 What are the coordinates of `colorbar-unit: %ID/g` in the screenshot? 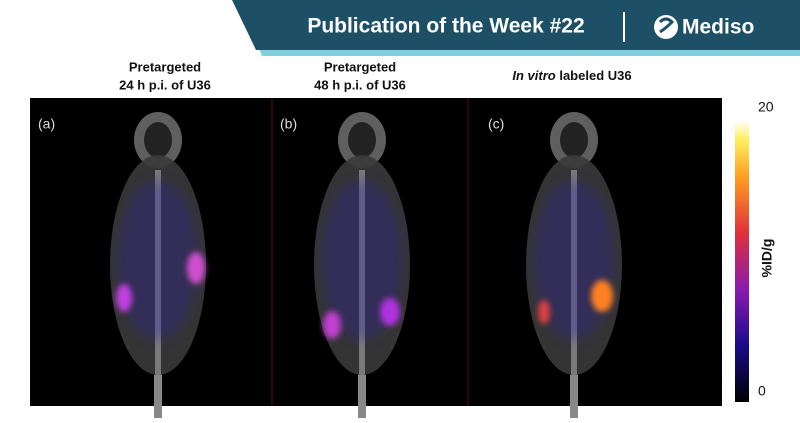 It's located at (767, 258).